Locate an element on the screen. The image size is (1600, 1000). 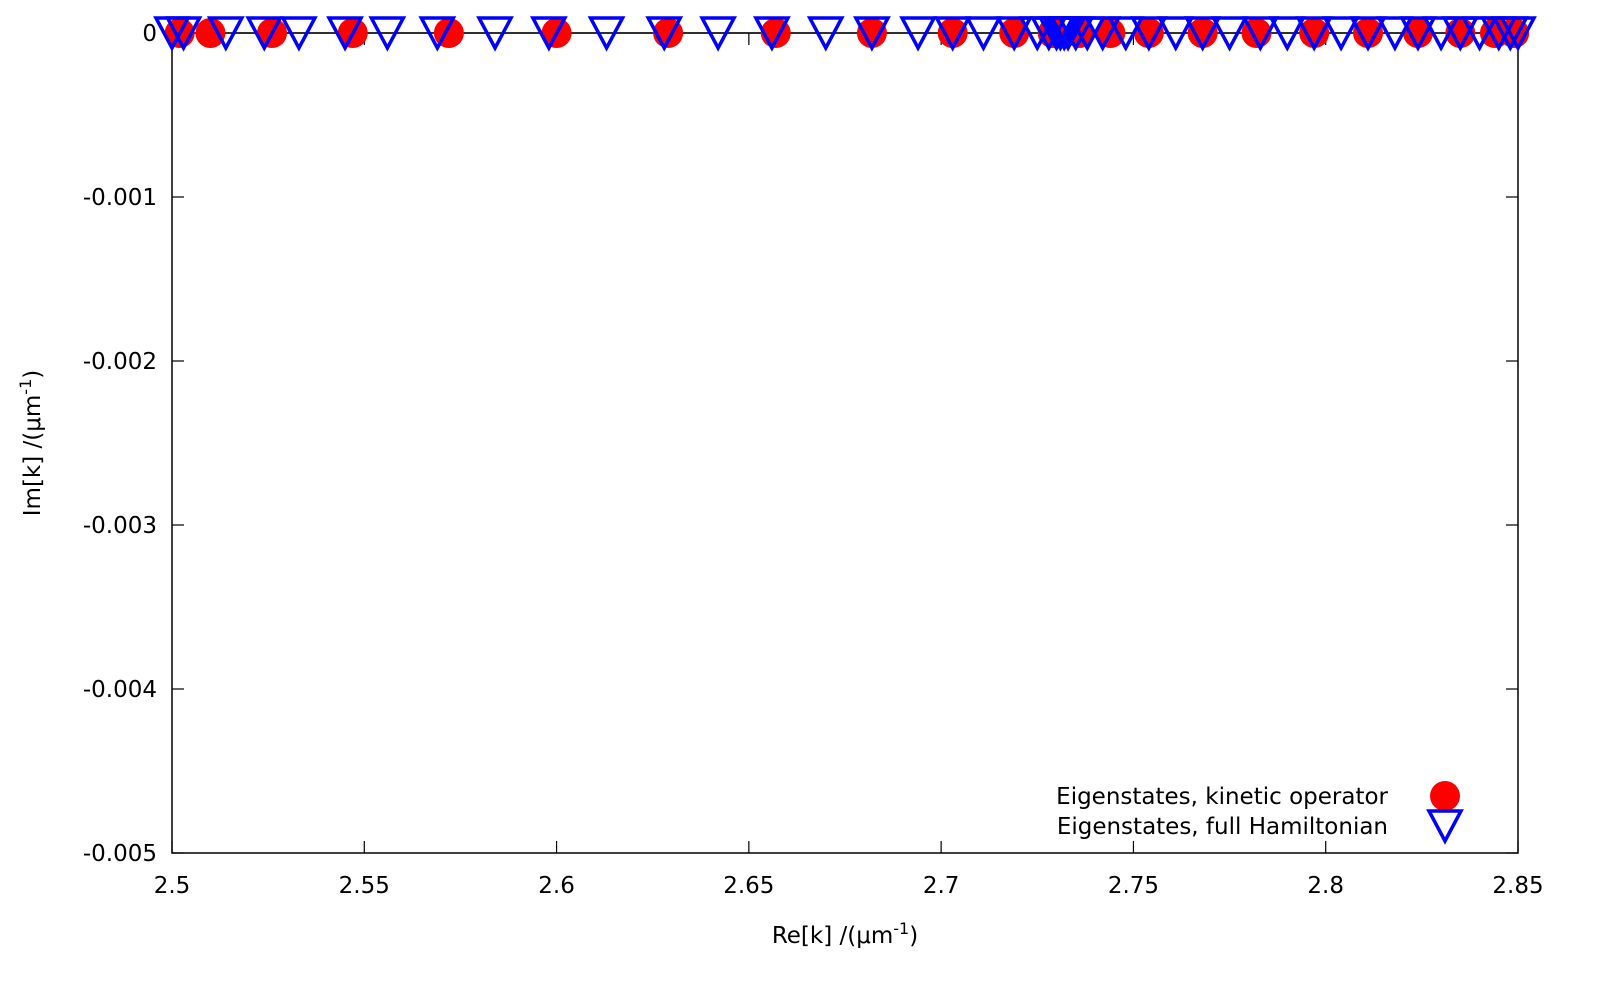
x-tick-label: 2.85 is located at coordinates (1517, 886).